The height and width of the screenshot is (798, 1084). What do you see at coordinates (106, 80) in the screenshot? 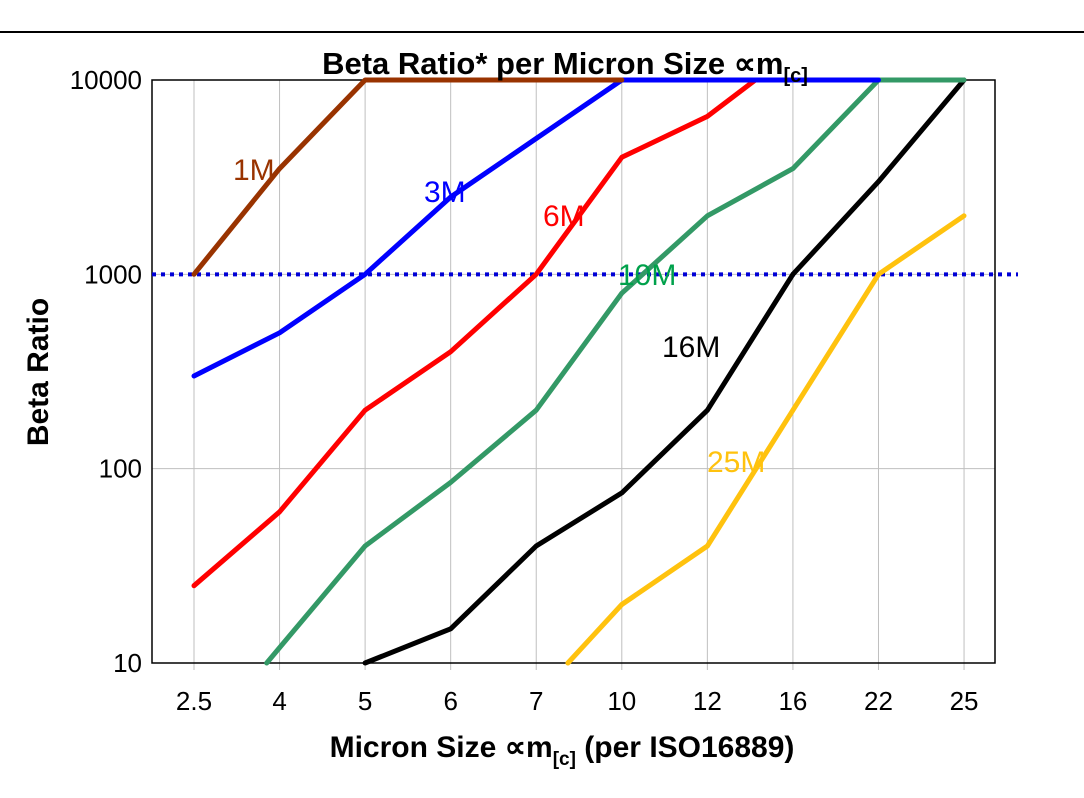
I see `y-tick-10000: 10000` at bounding box center [106, 80].